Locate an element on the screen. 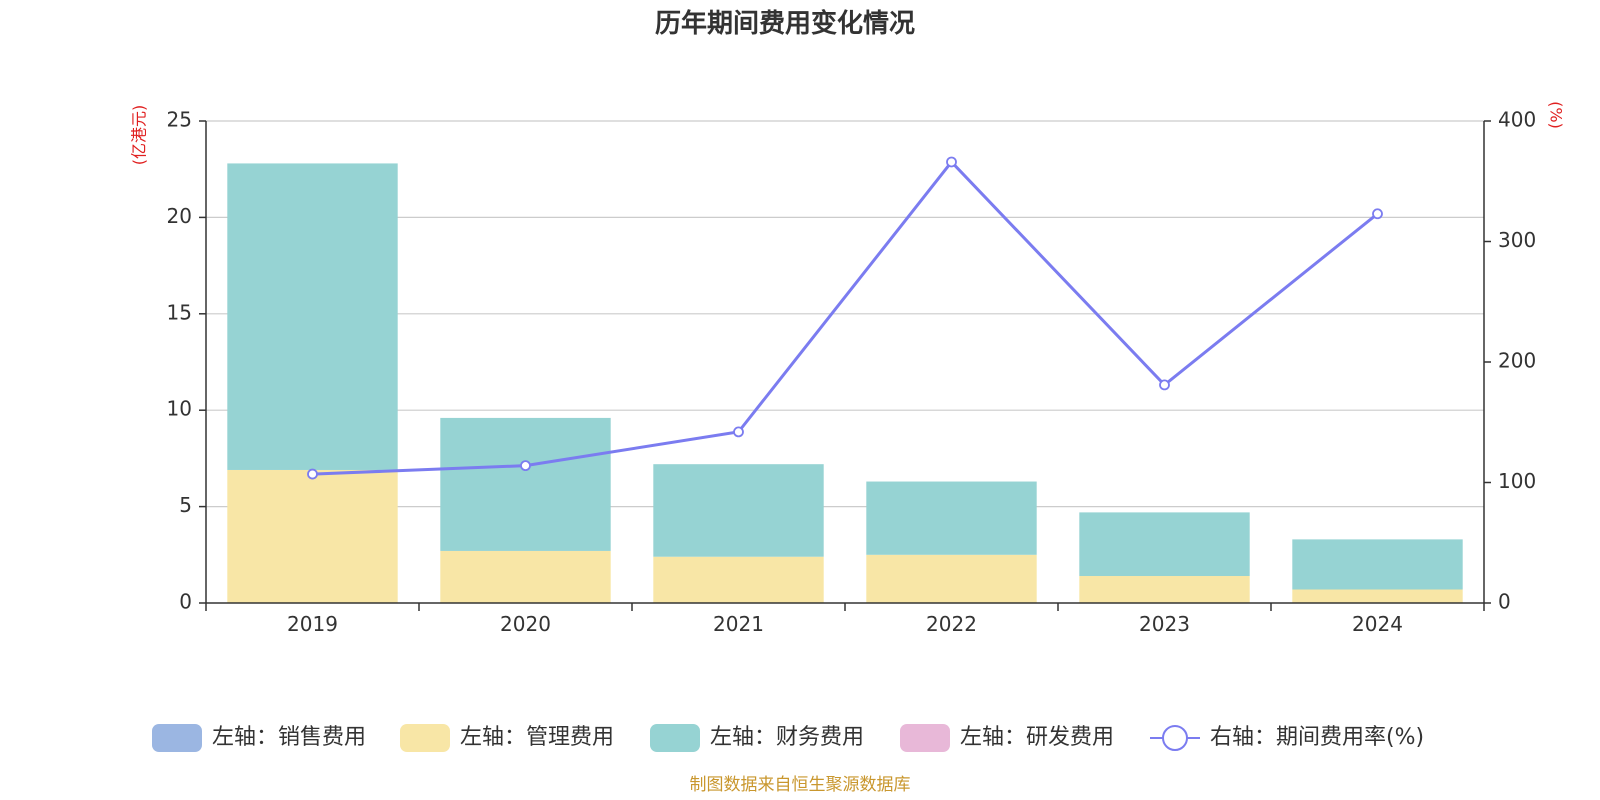  left-tick-label: 15 is located at coordinates (179, 312).